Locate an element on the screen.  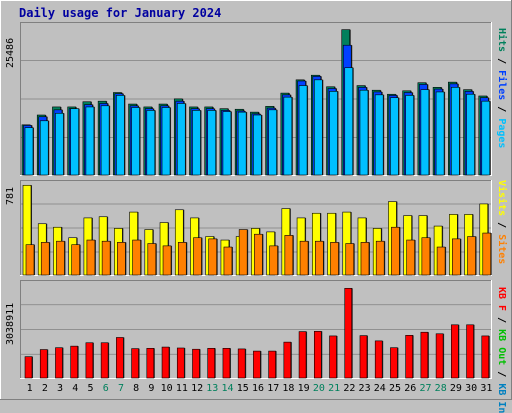
legend-item: KB F is located at coordinates (501, 299).